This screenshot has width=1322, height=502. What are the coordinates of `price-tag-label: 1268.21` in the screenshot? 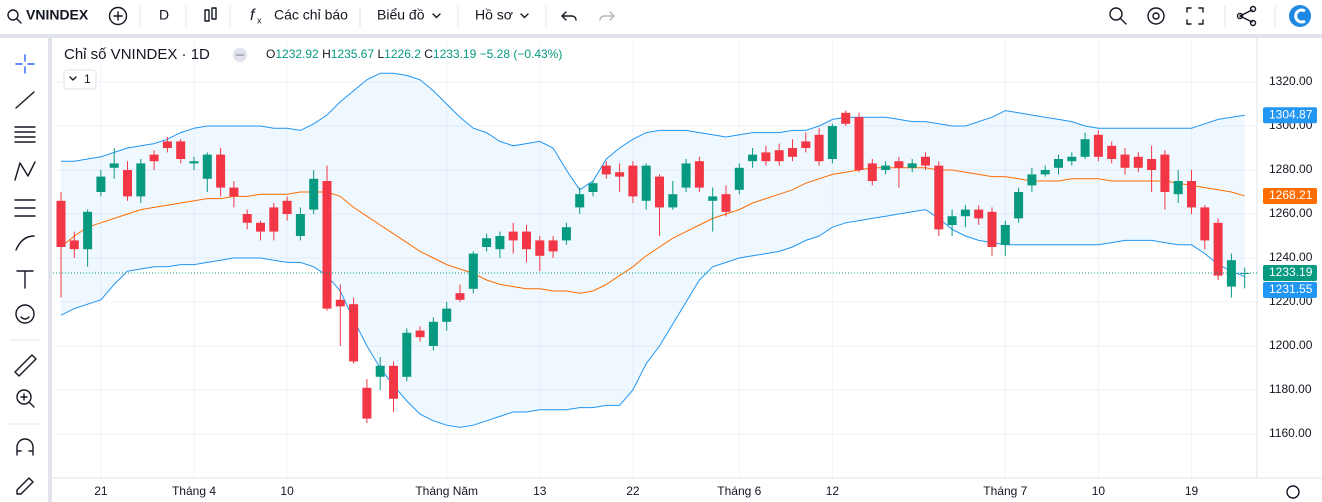 It's located at (1291, 195).